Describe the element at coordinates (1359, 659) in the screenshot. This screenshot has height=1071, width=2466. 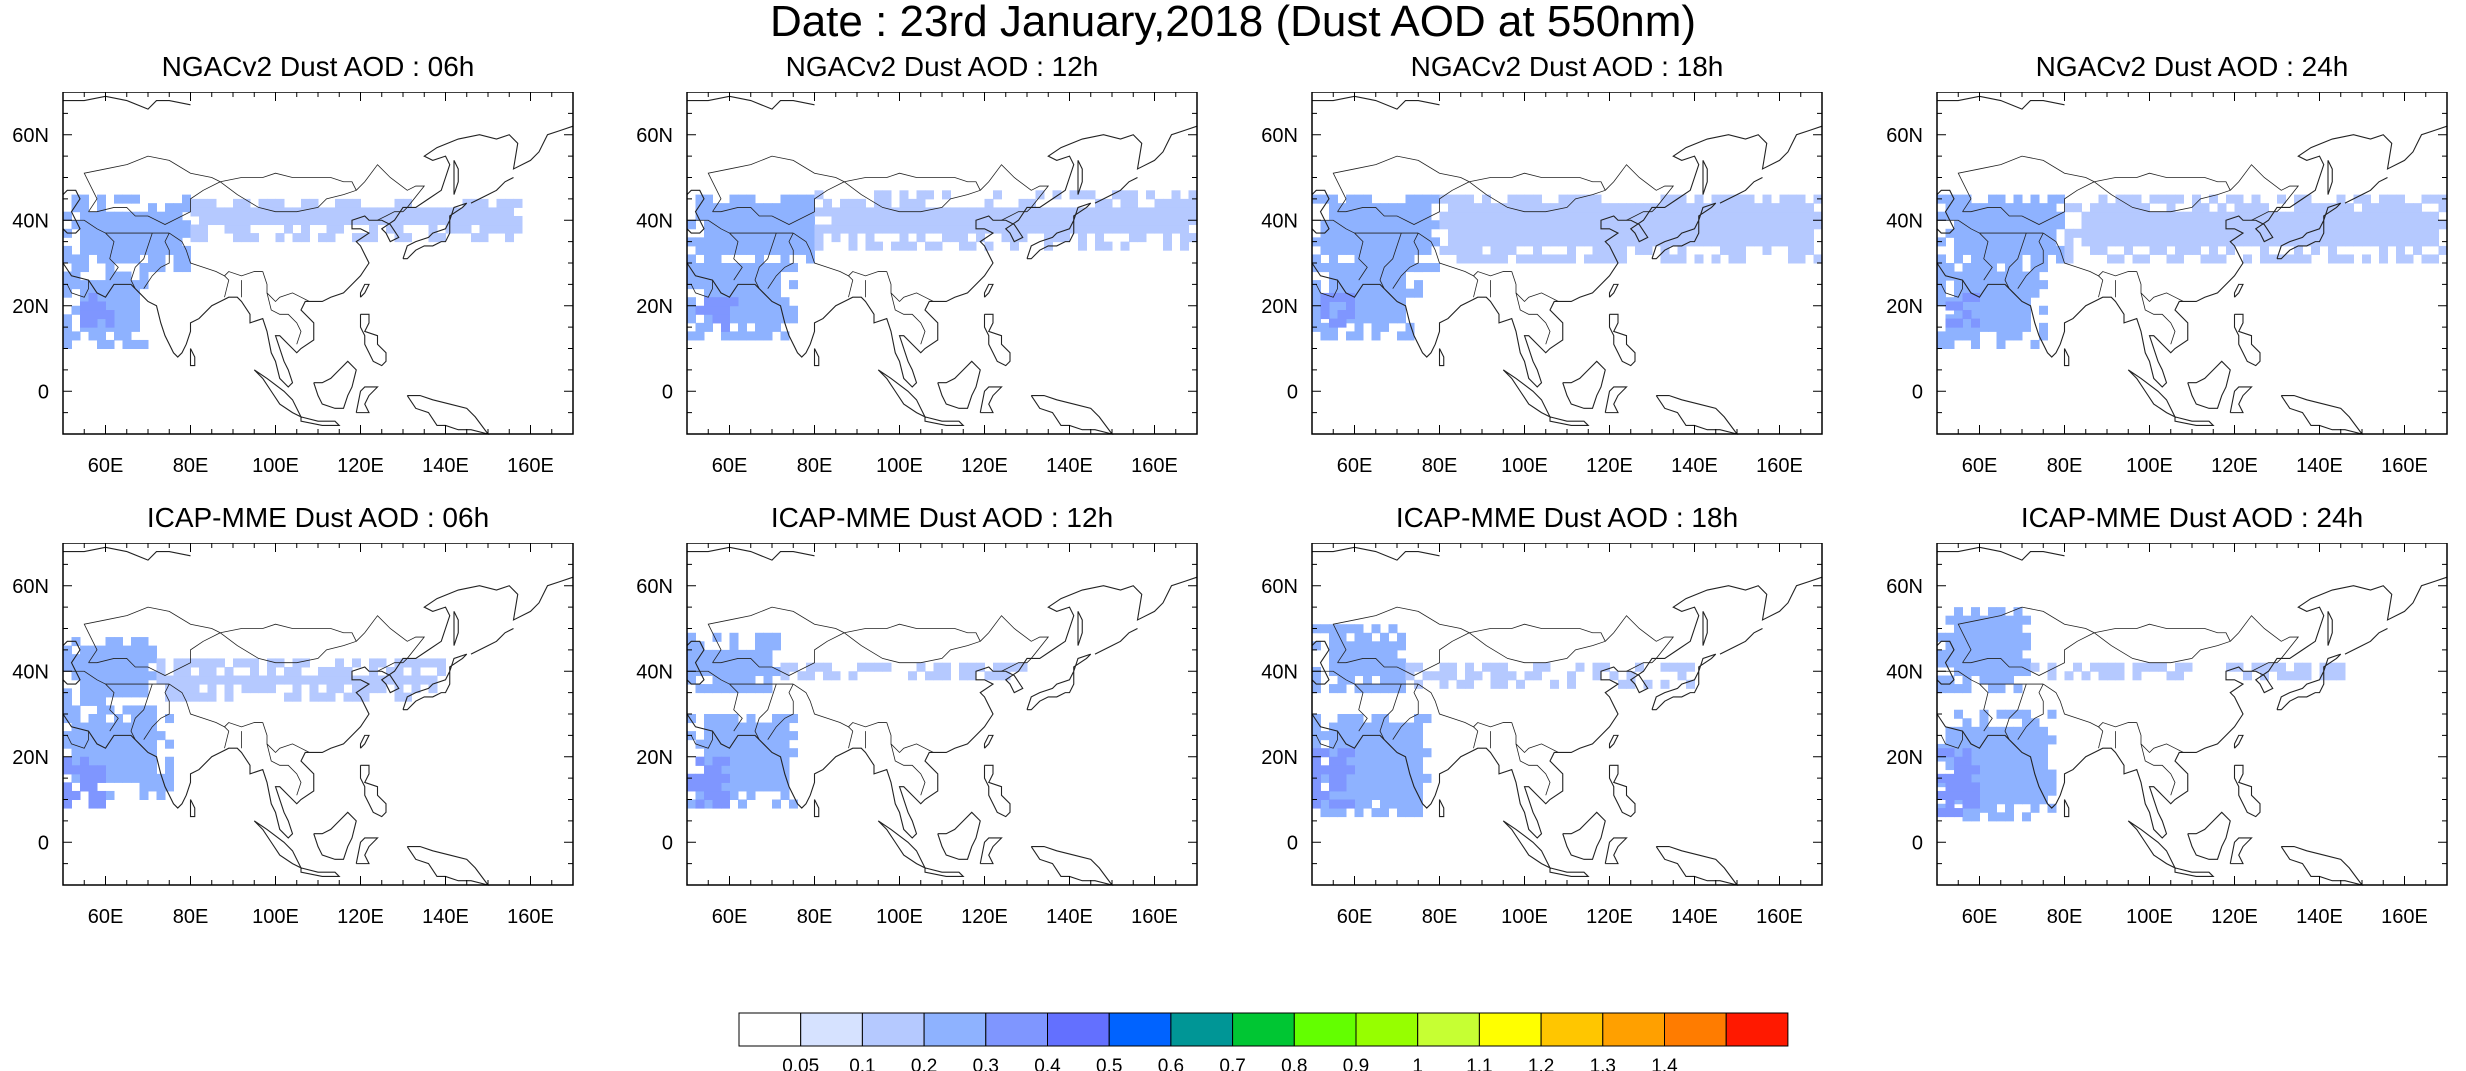
I see `dust-region` at that location.